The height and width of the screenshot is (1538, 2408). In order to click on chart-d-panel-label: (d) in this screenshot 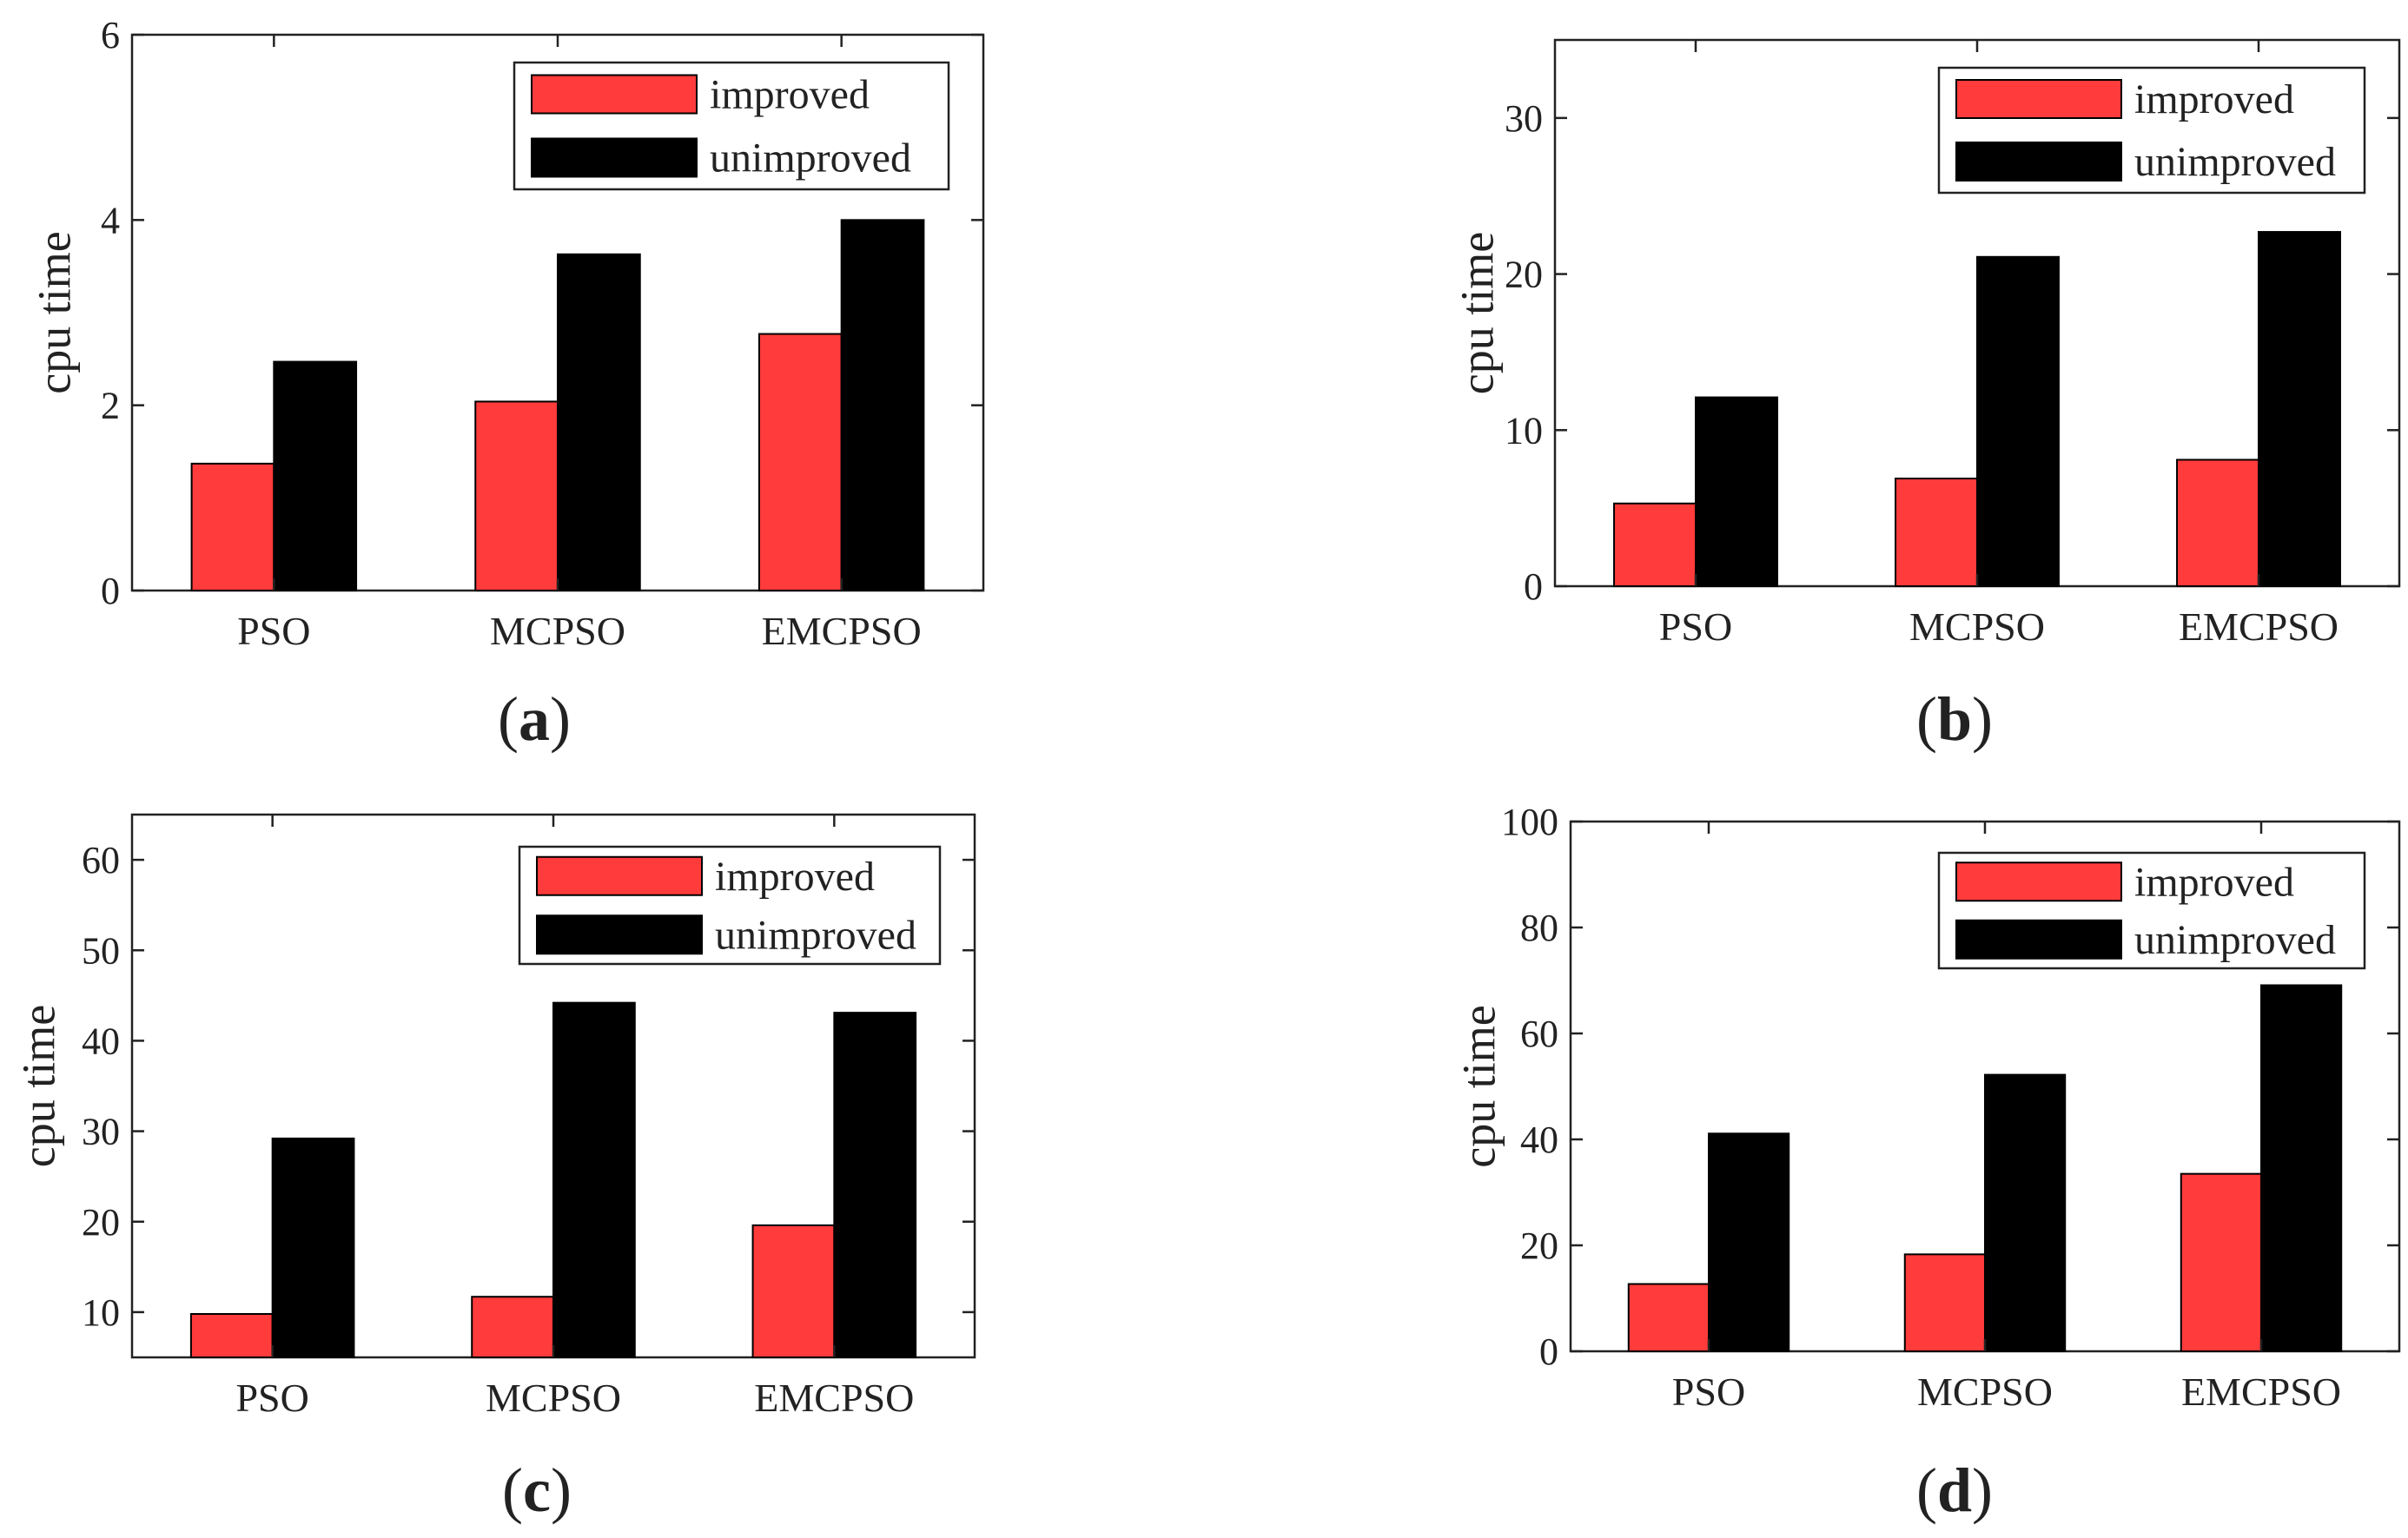, I will do `click(1955, 1490)`.